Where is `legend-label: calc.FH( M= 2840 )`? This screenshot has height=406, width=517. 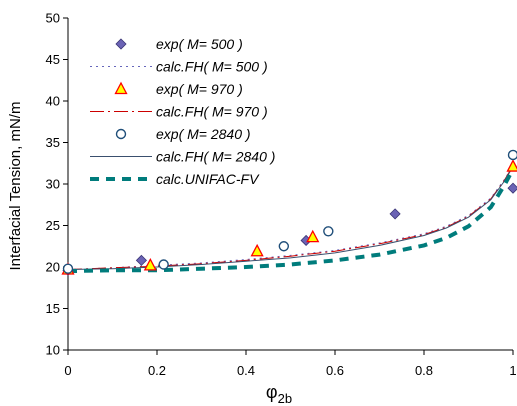 legend-label: calc.FH( M= 2840 ) is located at coordinates (215, 157).